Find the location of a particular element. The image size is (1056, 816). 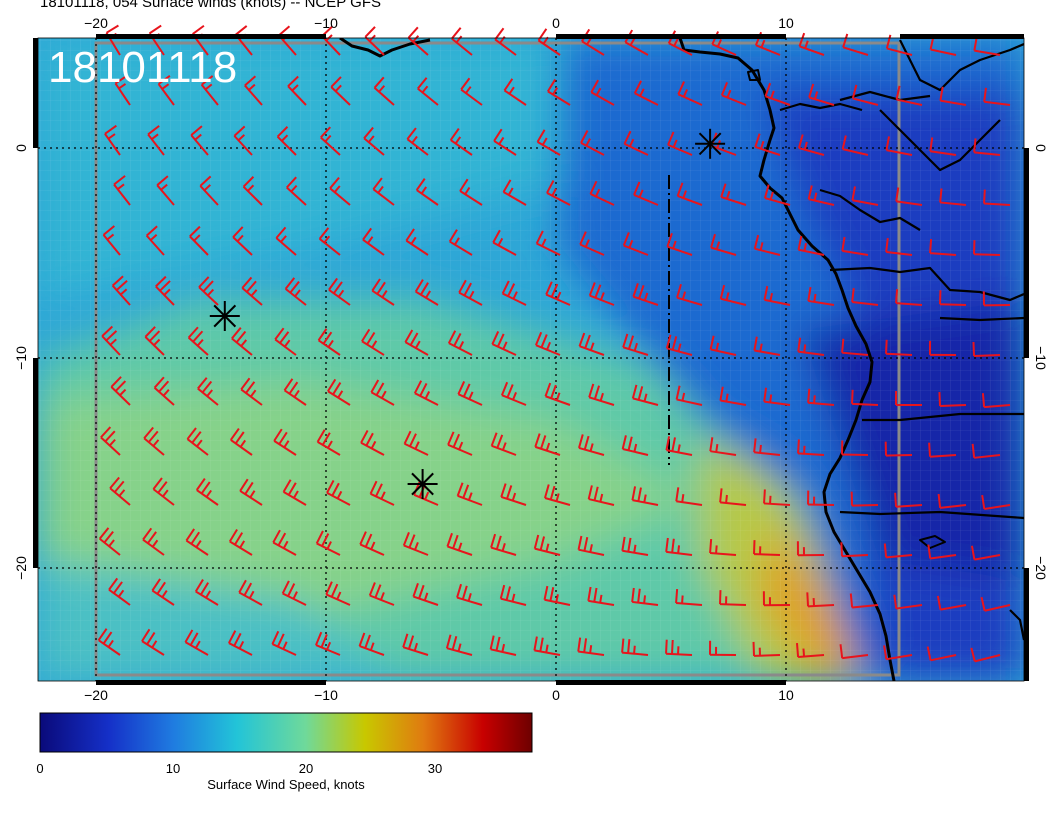

lat-tick-right-2: −10 is located at coordinates (1041, 358).